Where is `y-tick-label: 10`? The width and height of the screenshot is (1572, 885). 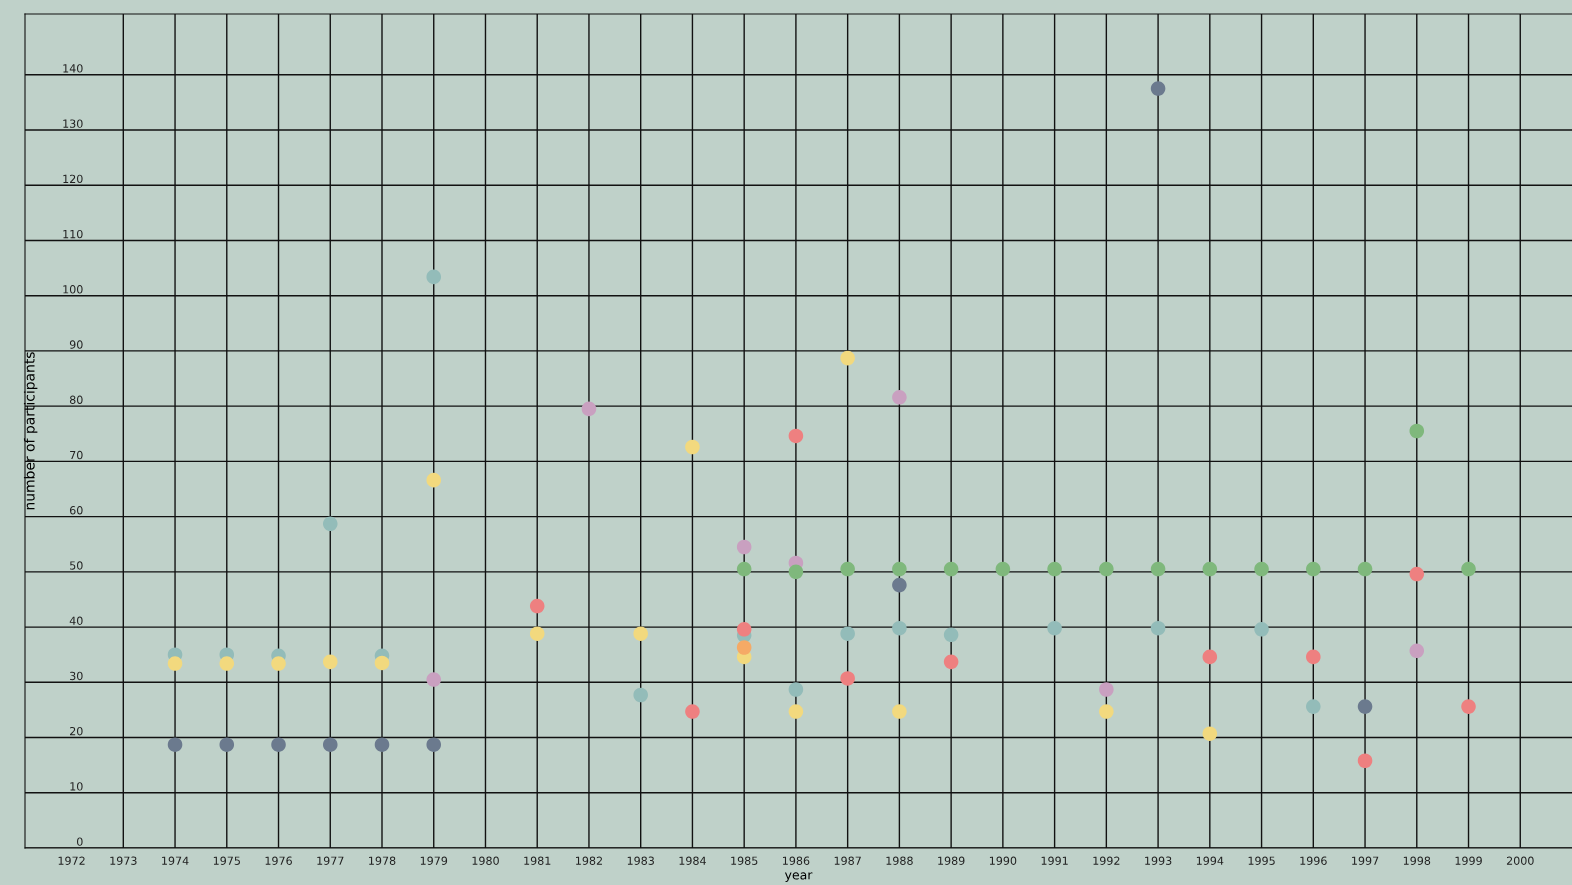 y-tick-label: 10 is located at coordinates (76, 786).